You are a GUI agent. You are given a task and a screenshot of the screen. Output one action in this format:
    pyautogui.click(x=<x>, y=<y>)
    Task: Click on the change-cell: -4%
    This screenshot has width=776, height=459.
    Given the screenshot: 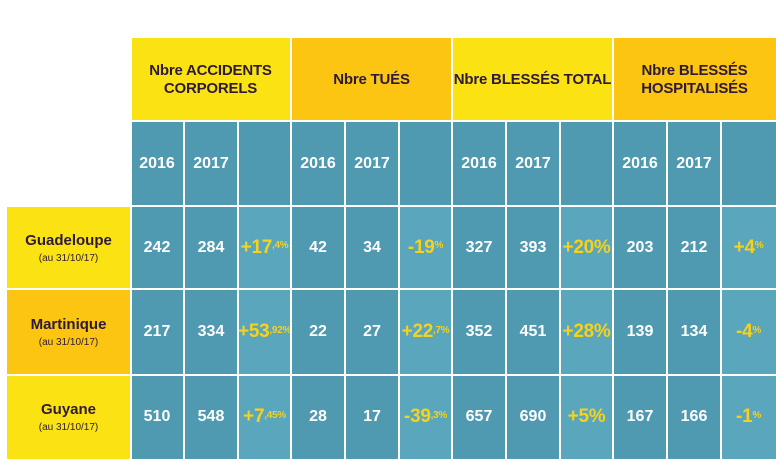 What is the action you would take?
    pyautogui.click(x=748, y=332)
    